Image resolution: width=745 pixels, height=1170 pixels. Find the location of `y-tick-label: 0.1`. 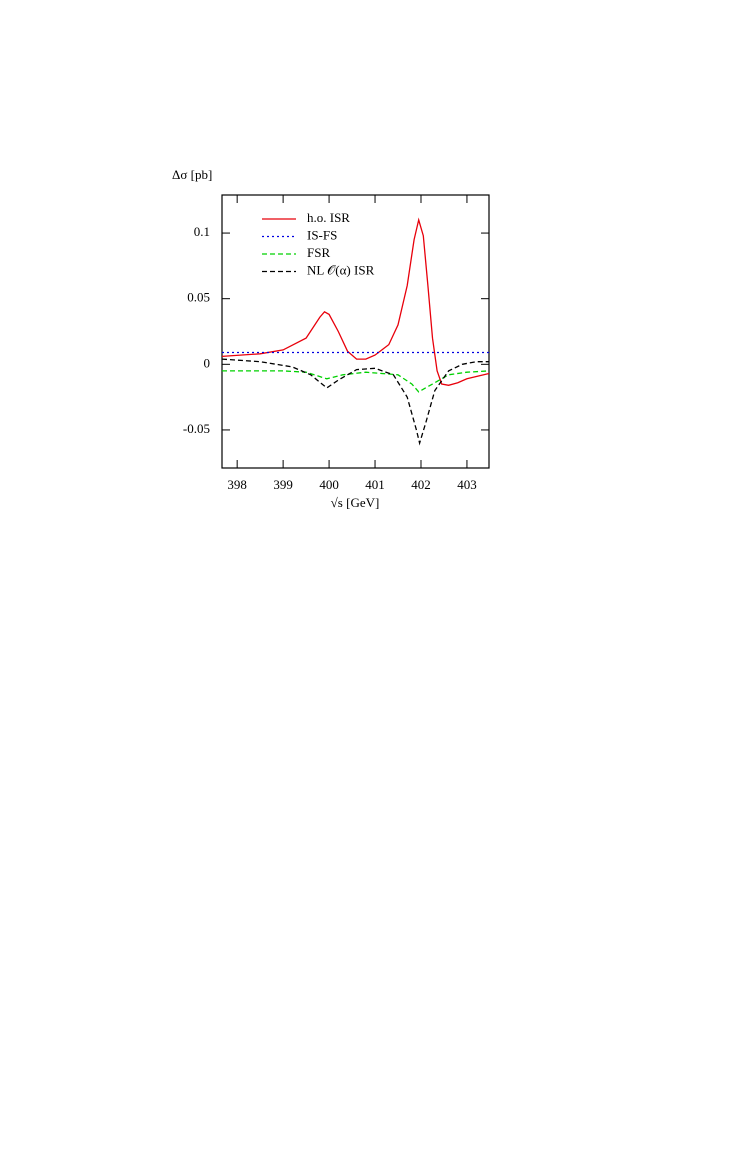

y-tick-label: 0.1 is located at coordinates (202, 231).